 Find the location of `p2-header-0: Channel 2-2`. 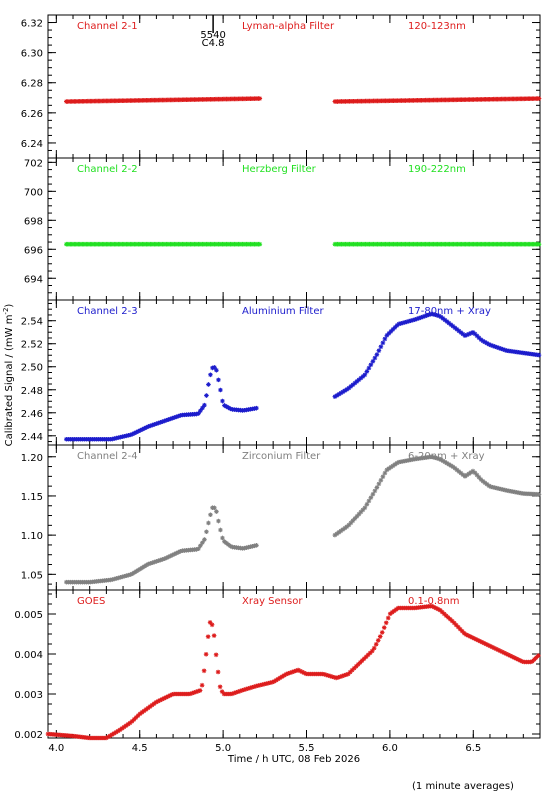

p2-header-0: Channel 2-2 is located at coordinates (107, 169).